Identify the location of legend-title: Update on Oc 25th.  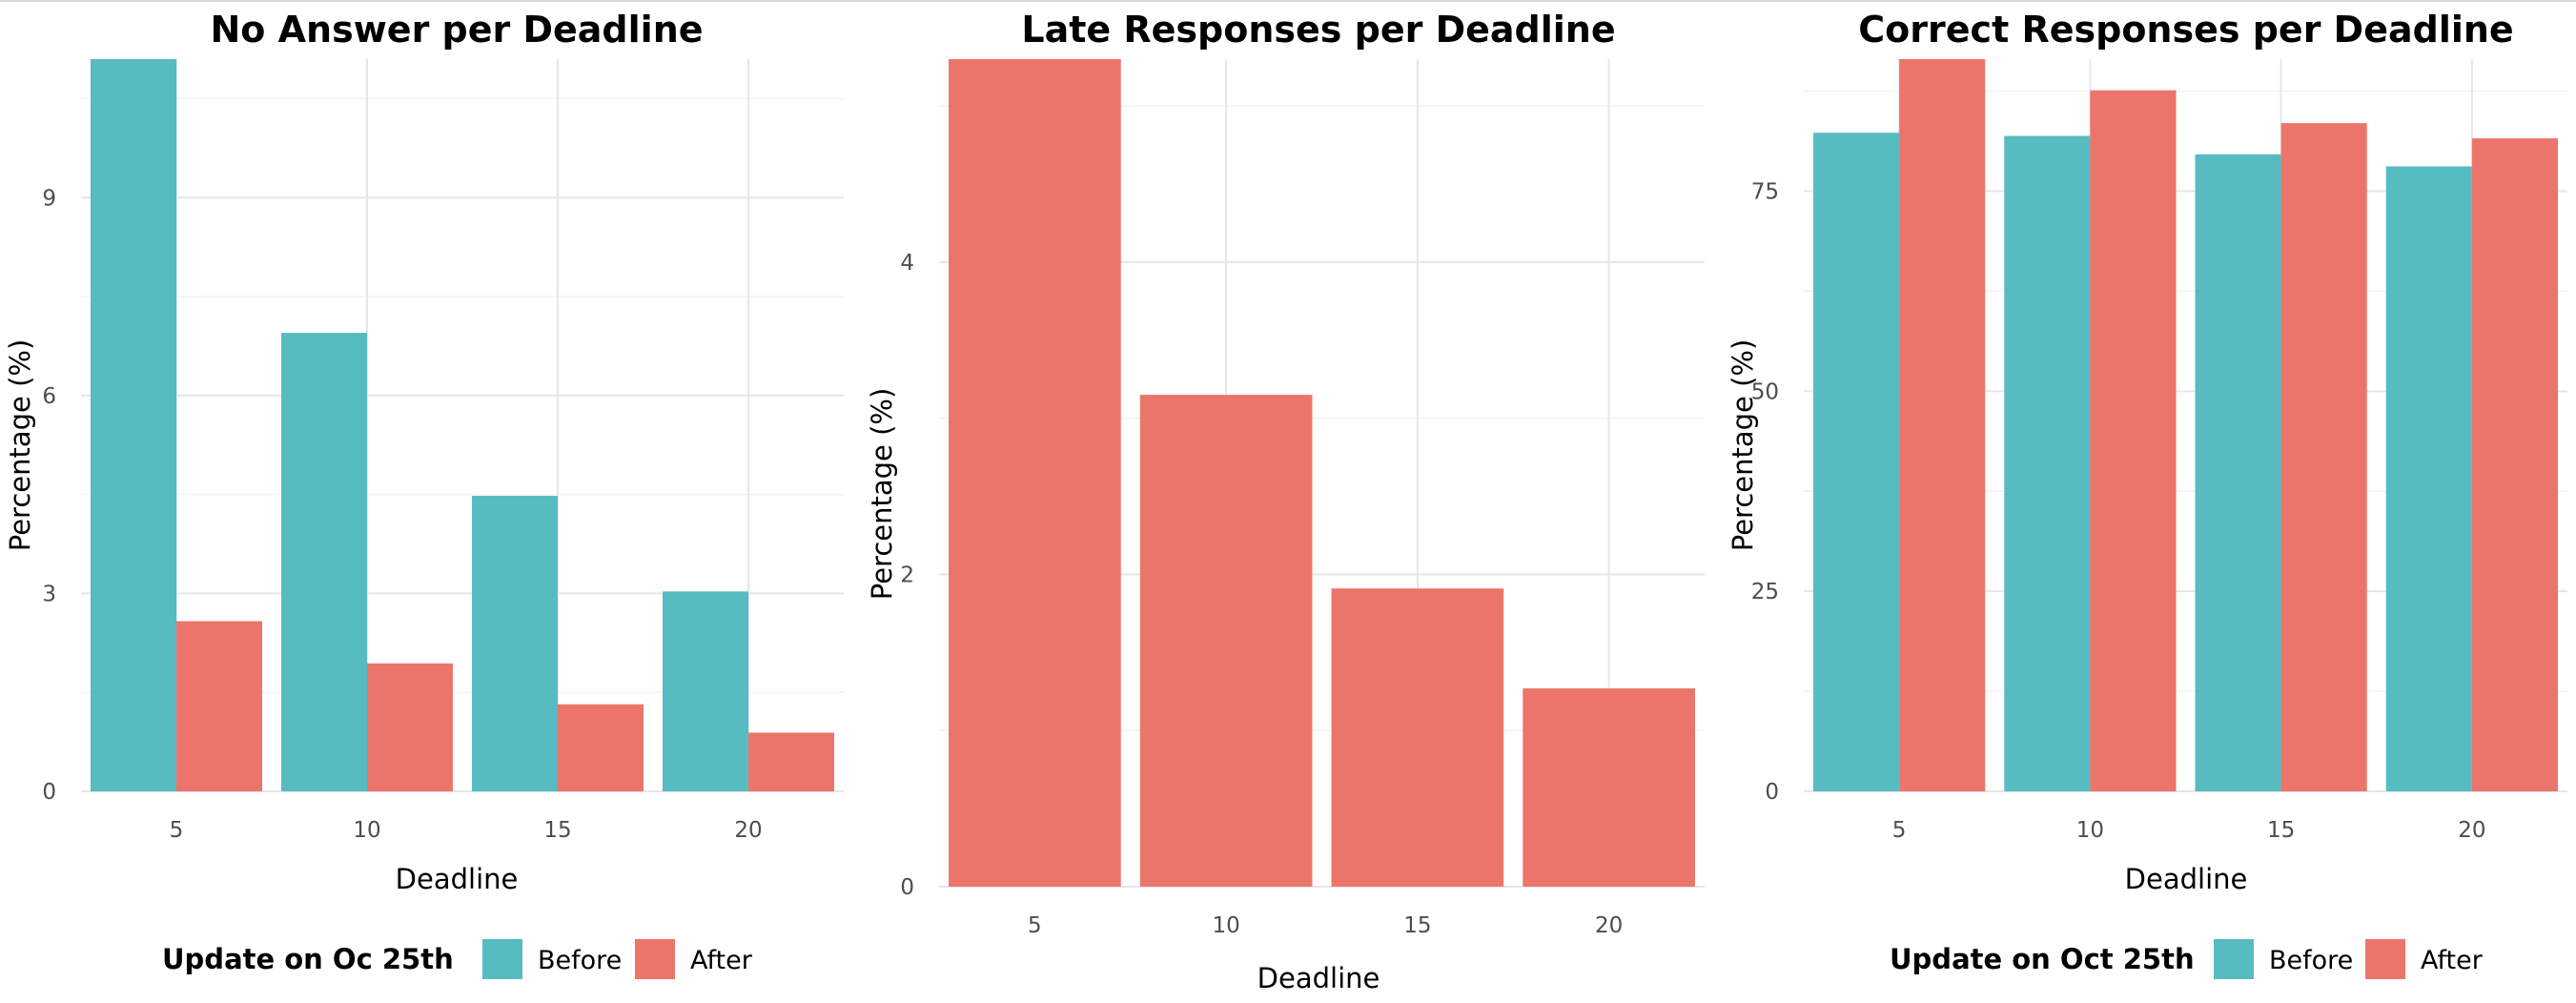
(308, 959).